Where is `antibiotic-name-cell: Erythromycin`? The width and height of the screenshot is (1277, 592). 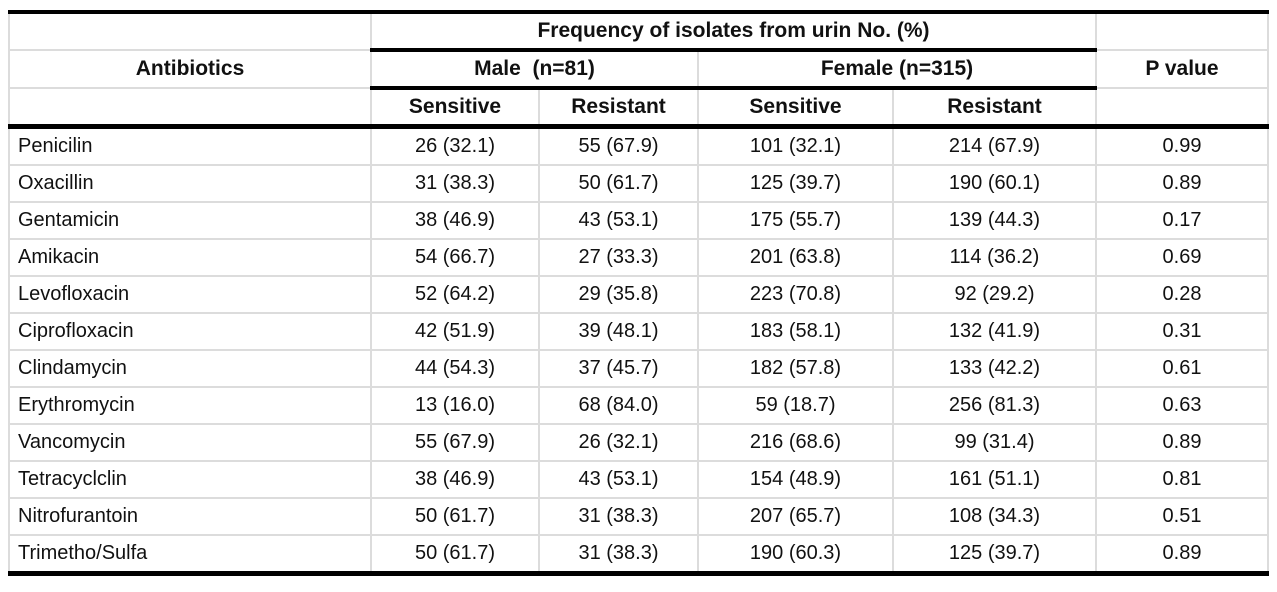 antibiotic-name-cell: Erythromycin is located at coordinates (190, 405).